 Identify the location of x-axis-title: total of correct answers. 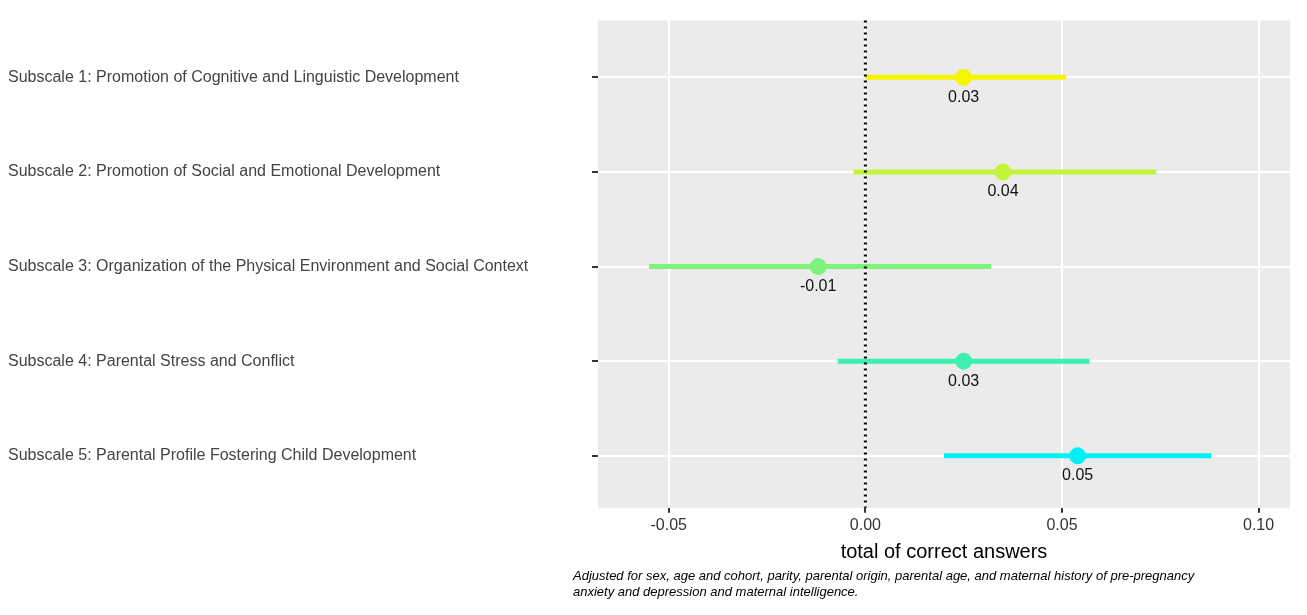
(944, 550).